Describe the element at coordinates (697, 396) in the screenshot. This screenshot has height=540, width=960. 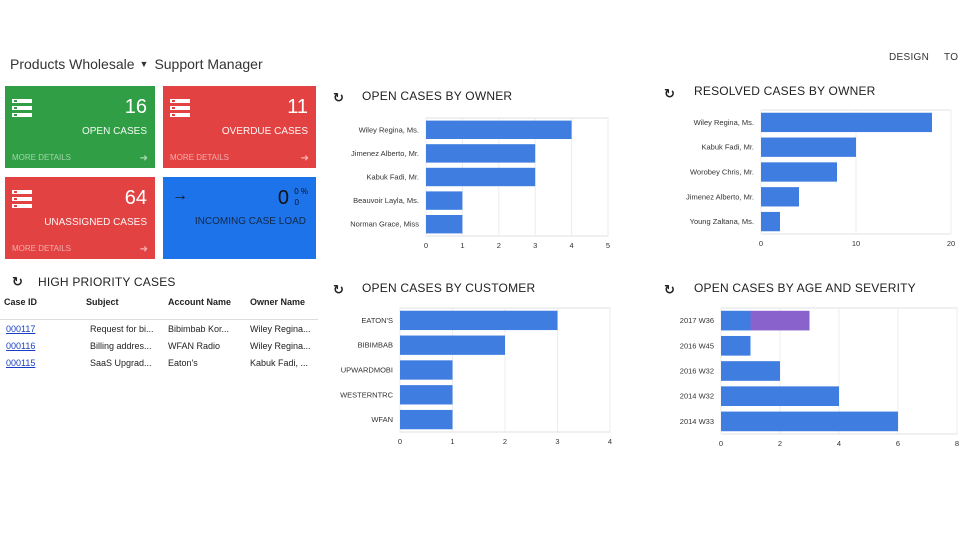
I see `category-label: 2014 W32` at that location.